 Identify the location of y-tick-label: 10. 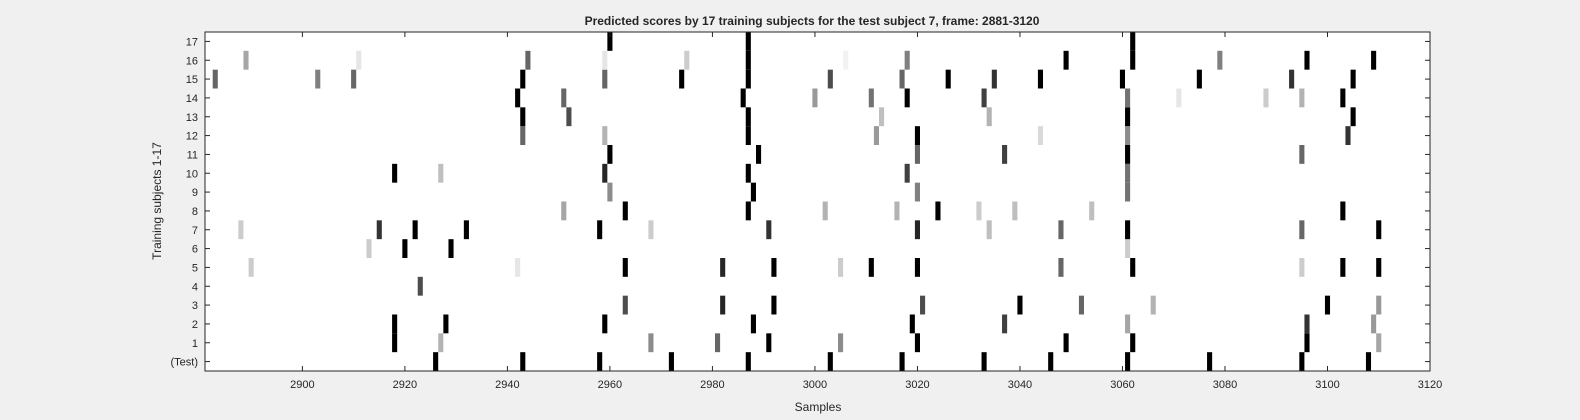
(192, 174).